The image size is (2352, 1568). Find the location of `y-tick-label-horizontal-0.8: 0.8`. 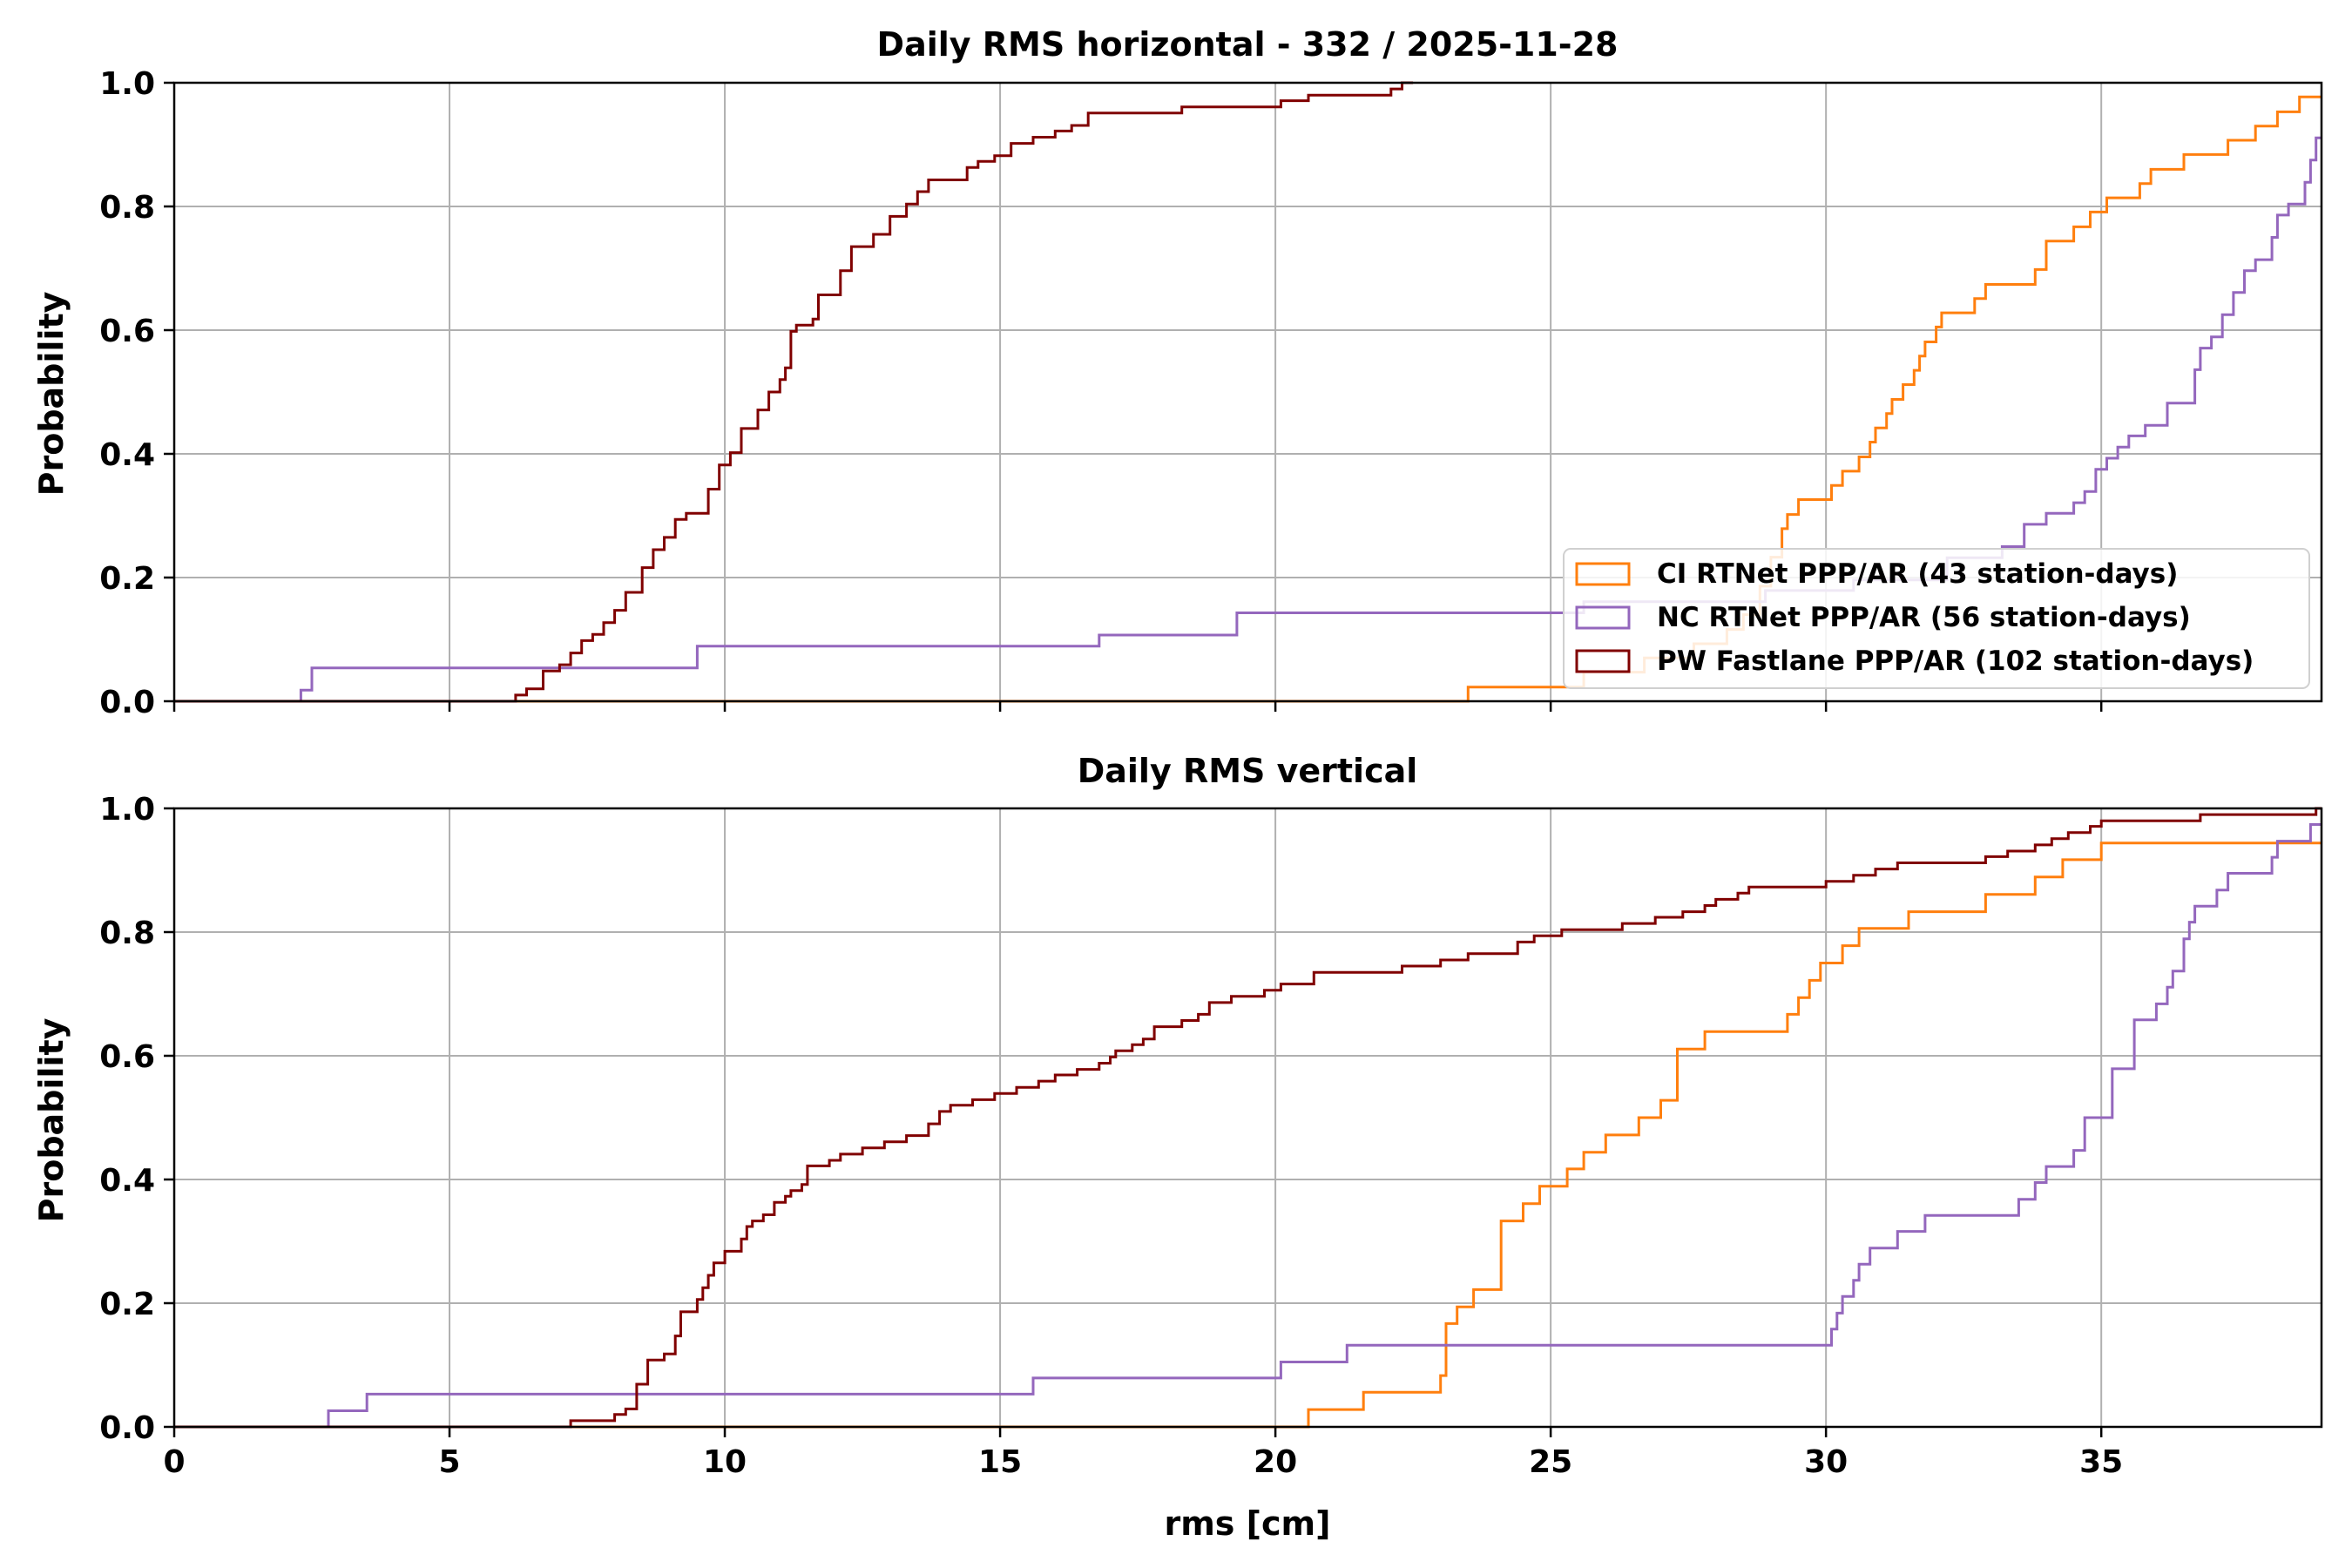

y-tick-label-horizontal-0.8: 0.8 is located at coordinates (127, 208).